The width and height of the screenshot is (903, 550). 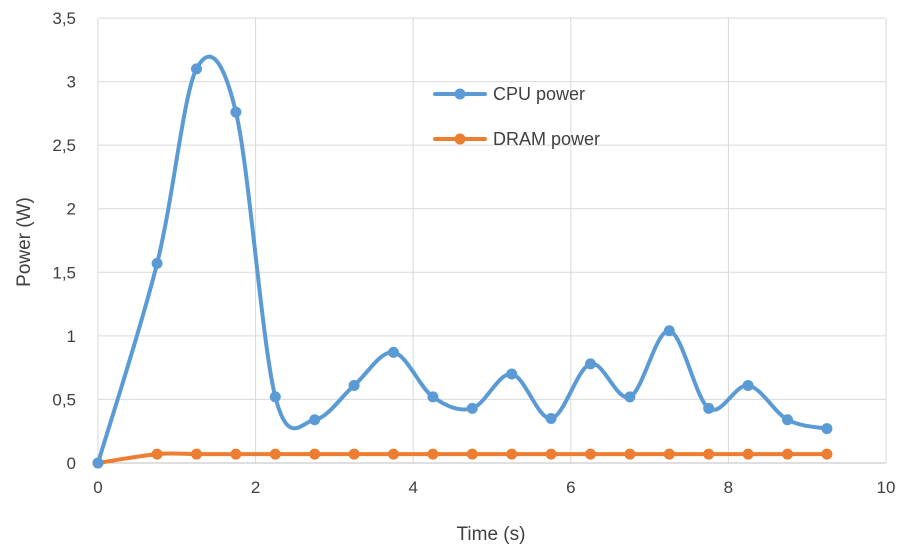 What do you see at coordinates (886, 487) in the screenshot?
I see `x-tick-label: 10` at bounding box center [886, 487].